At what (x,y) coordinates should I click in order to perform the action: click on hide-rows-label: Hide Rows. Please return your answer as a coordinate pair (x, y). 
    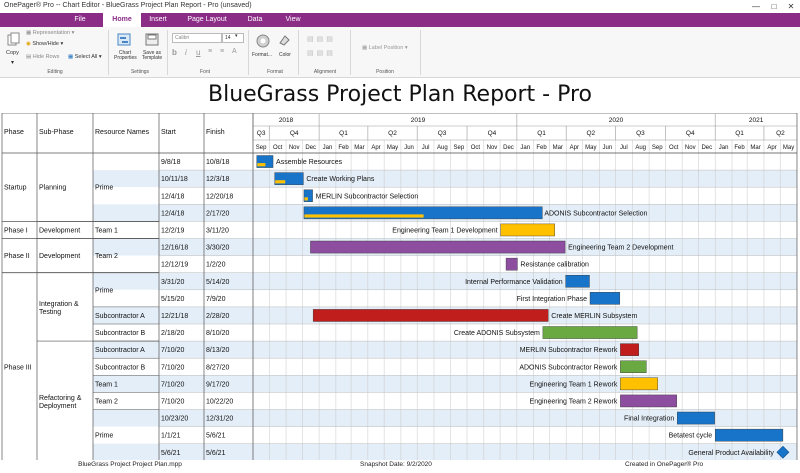
    Looking at the image, I should click on (46, 57).